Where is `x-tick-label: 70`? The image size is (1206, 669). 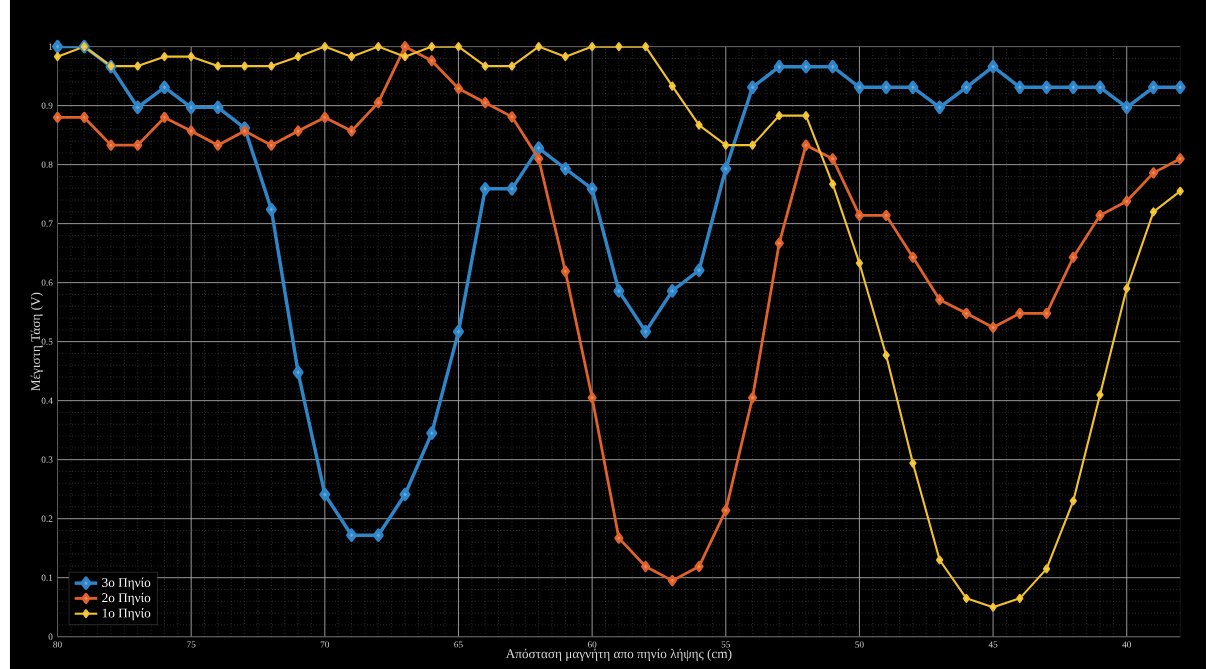
x-tick-label: 70 is located at coordinates (325, 644).